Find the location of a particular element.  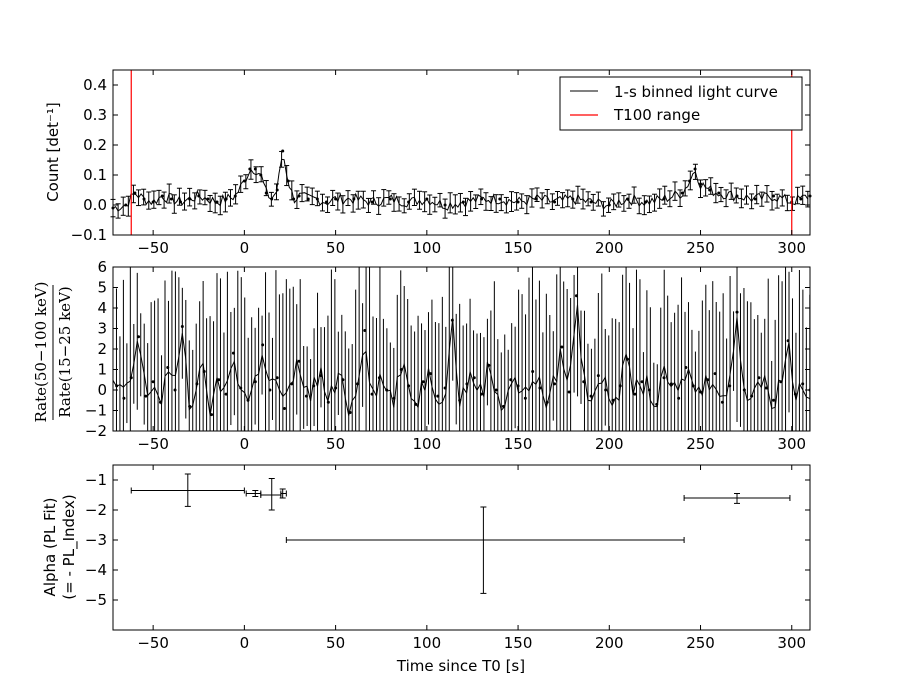

hardness-ratio-ylabel: Rate(50−100 keV) Rate(15−25 keV) is located at coordinates (53, 351).